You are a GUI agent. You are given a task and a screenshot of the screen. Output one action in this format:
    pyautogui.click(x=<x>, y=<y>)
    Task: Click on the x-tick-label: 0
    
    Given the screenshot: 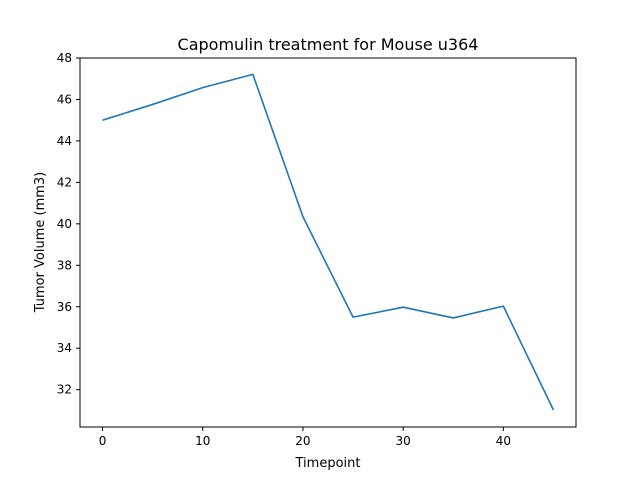 What is the action you would take?
    pyautogui.click(x=103, y=441)
    